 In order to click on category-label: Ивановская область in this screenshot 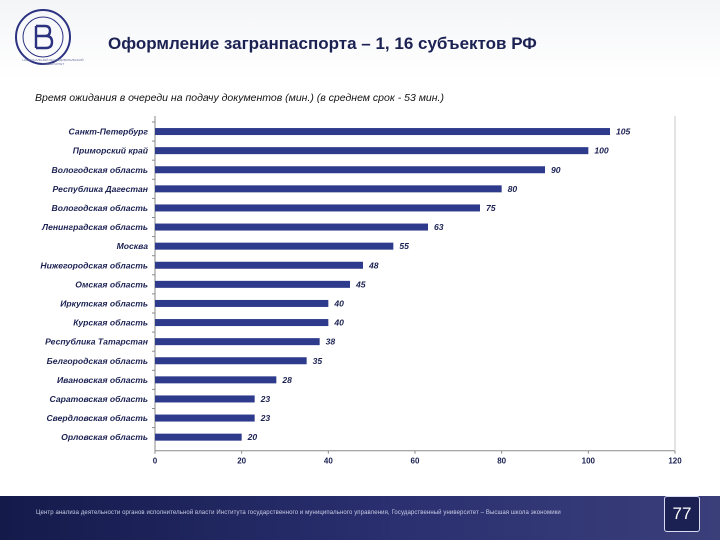, I will do `click(102, 380)`.